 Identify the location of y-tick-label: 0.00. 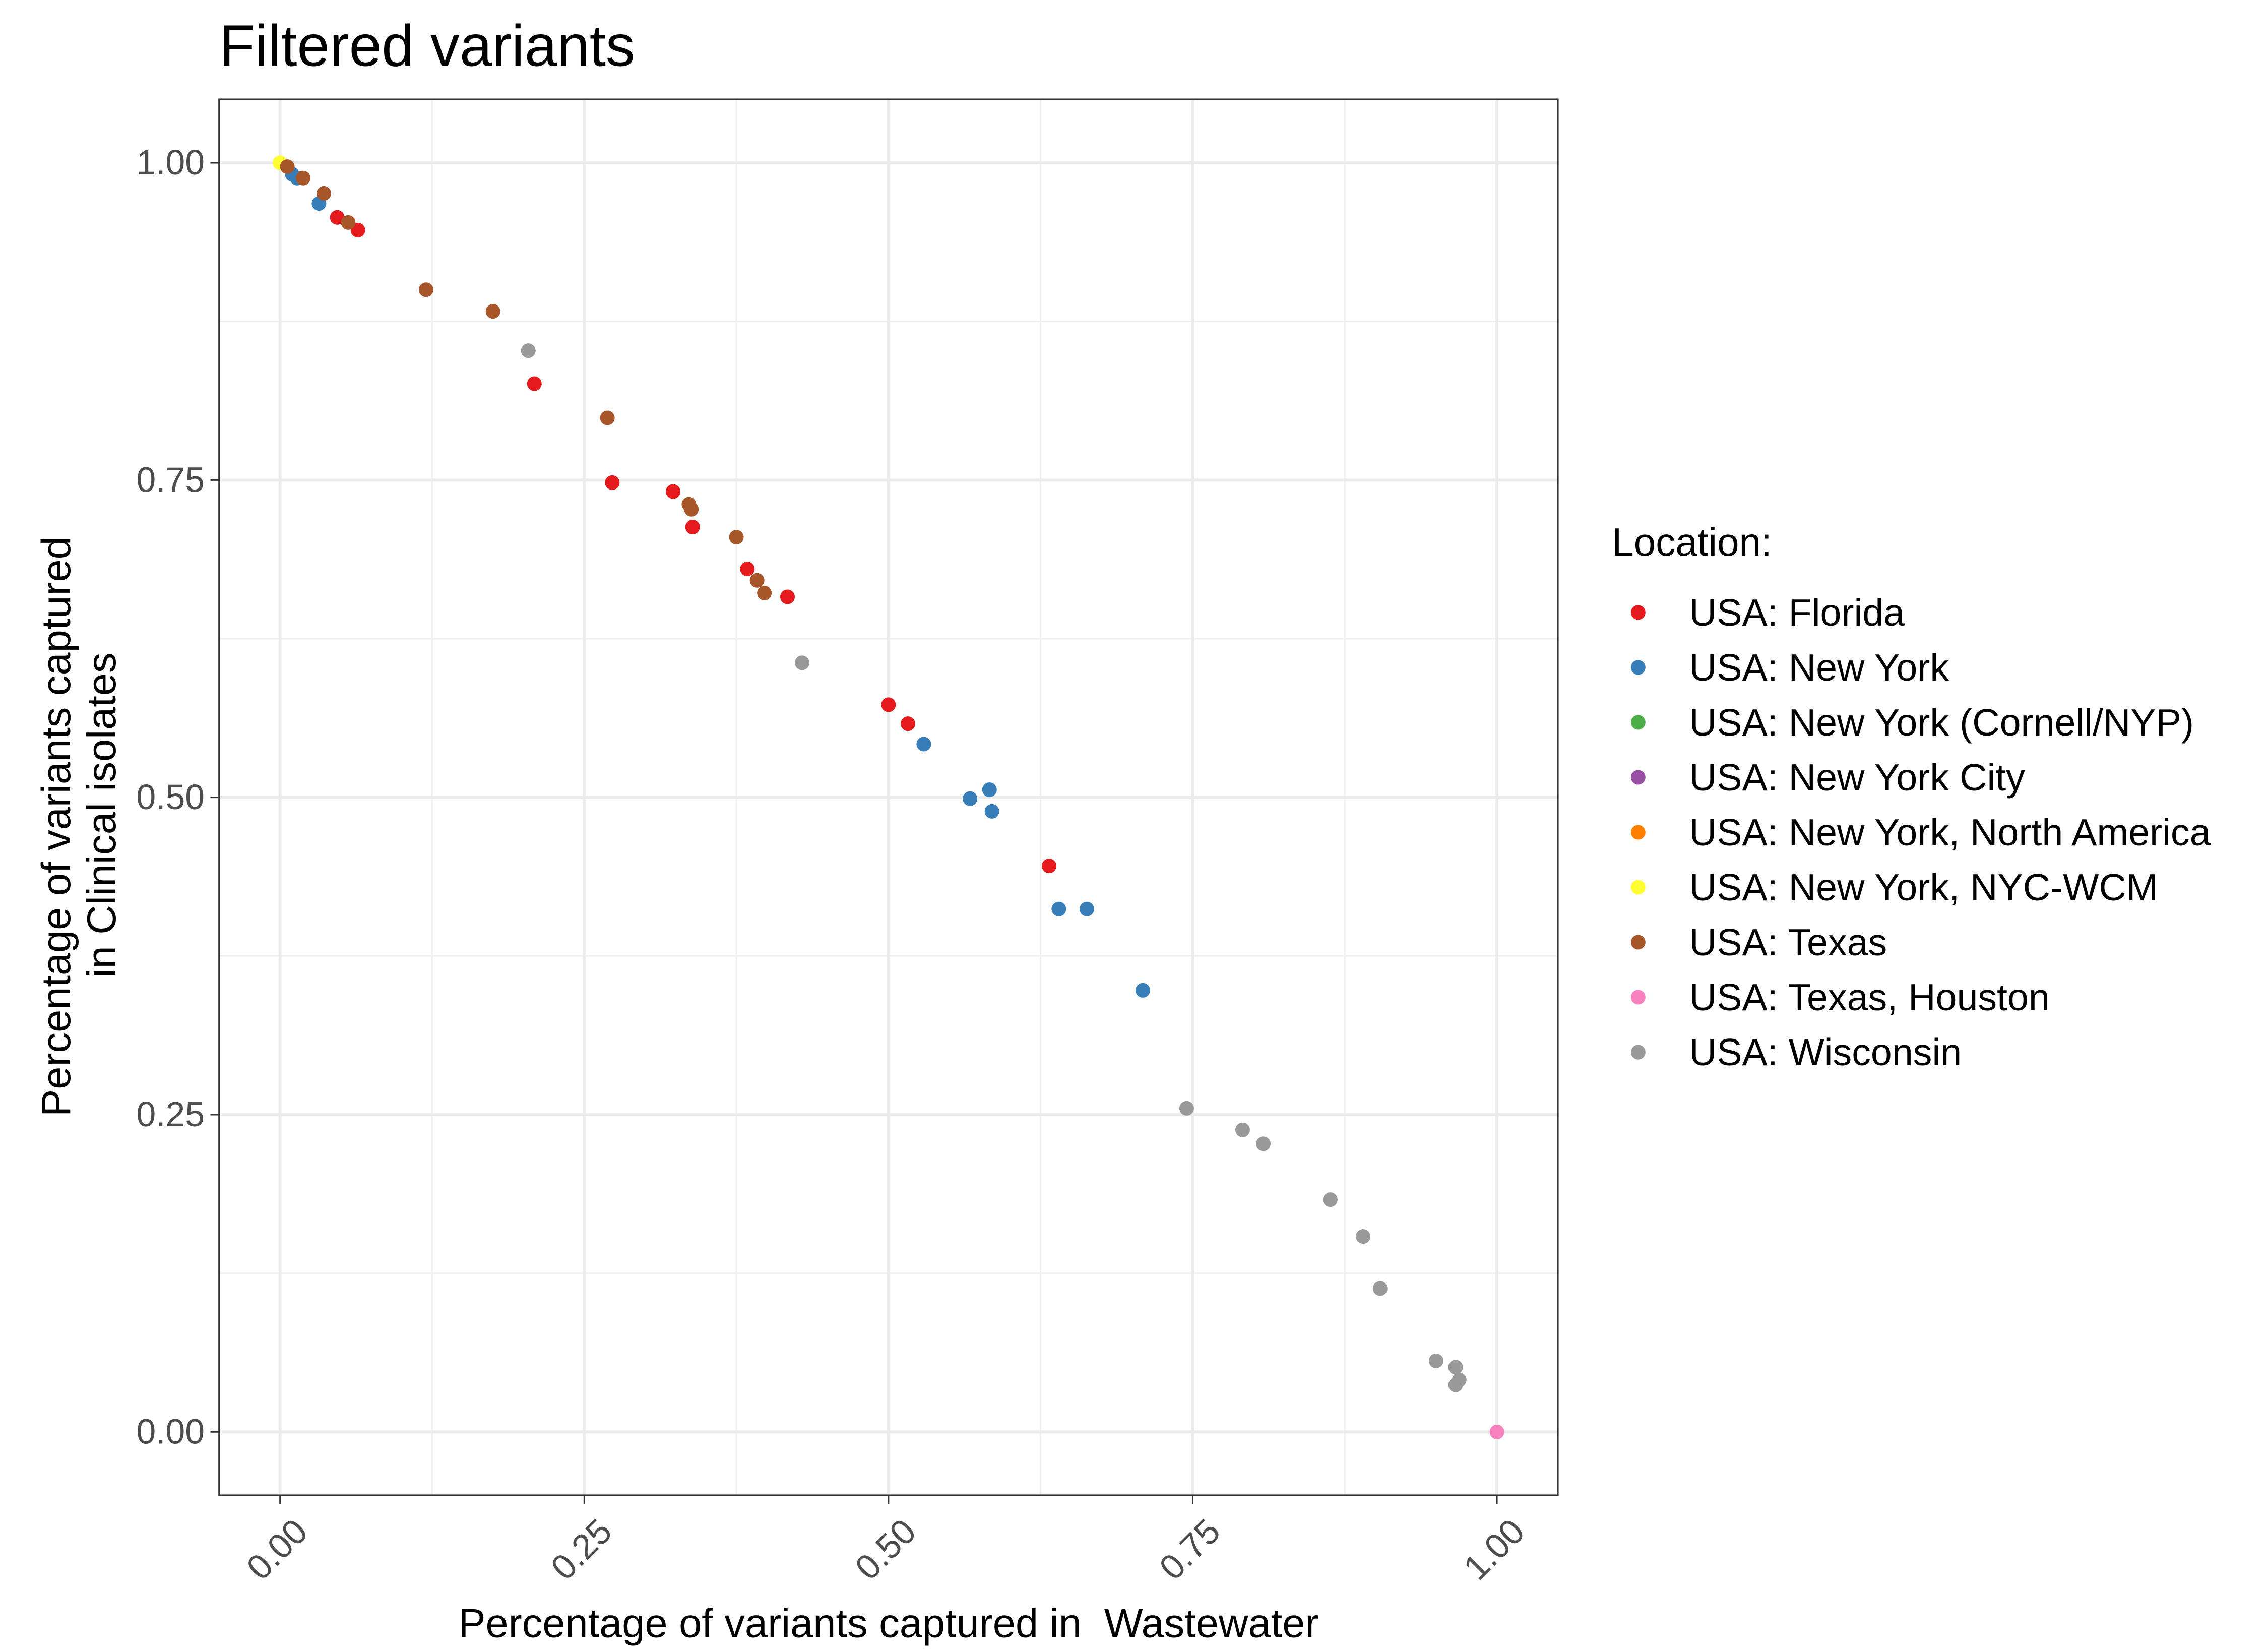
(171, 1431).